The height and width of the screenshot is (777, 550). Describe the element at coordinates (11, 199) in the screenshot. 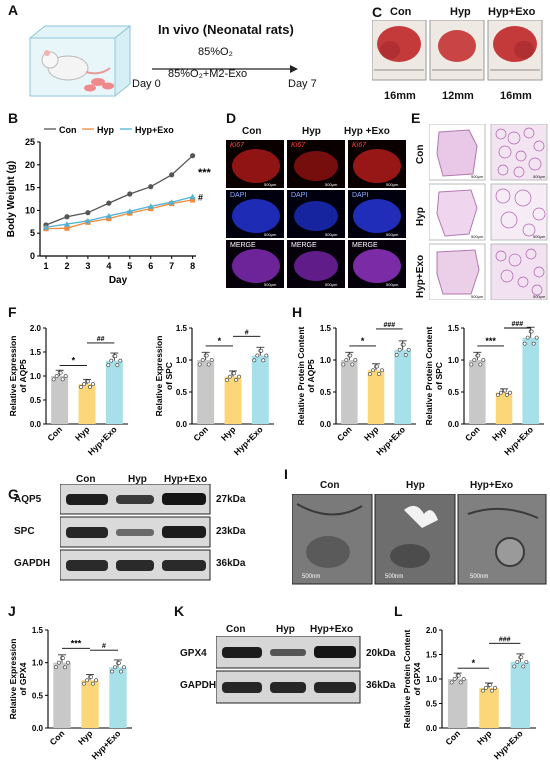

I see `y-axis-title: Body Weight (g)` at that location.